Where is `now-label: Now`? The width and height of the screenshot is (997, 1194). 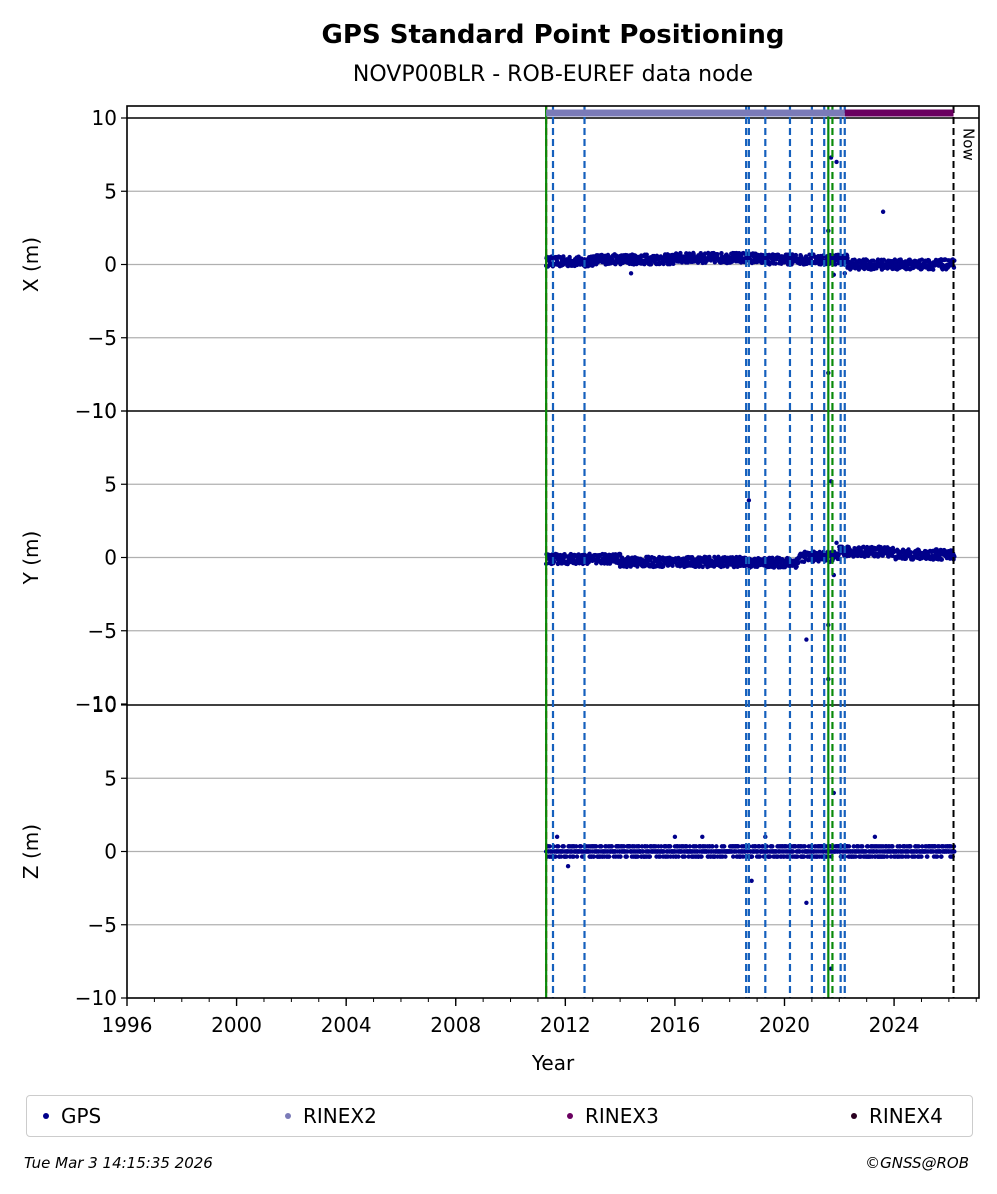 now-label: Now is located at coordinates (969, 144).